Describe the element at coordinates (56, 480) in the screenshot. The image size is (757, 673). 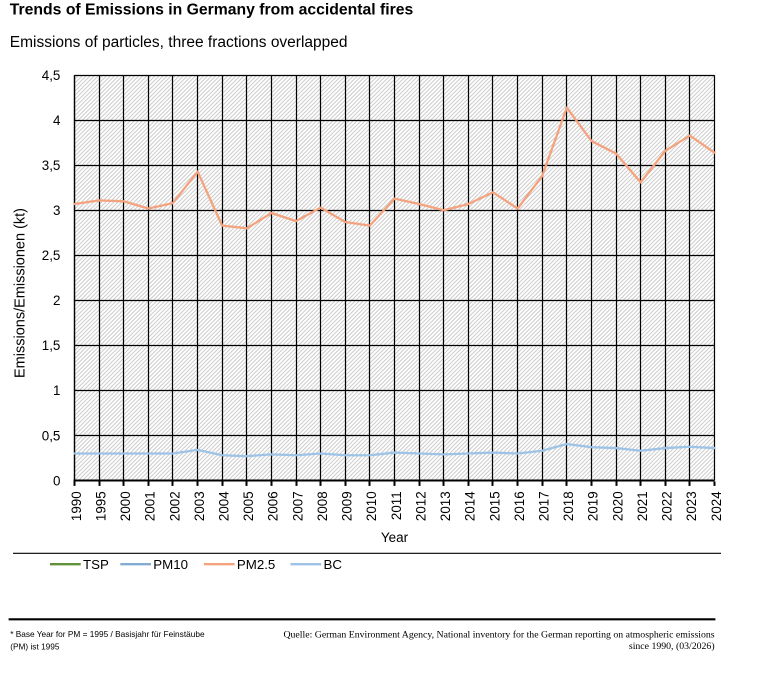
I see `svg-text: 0` at that location.